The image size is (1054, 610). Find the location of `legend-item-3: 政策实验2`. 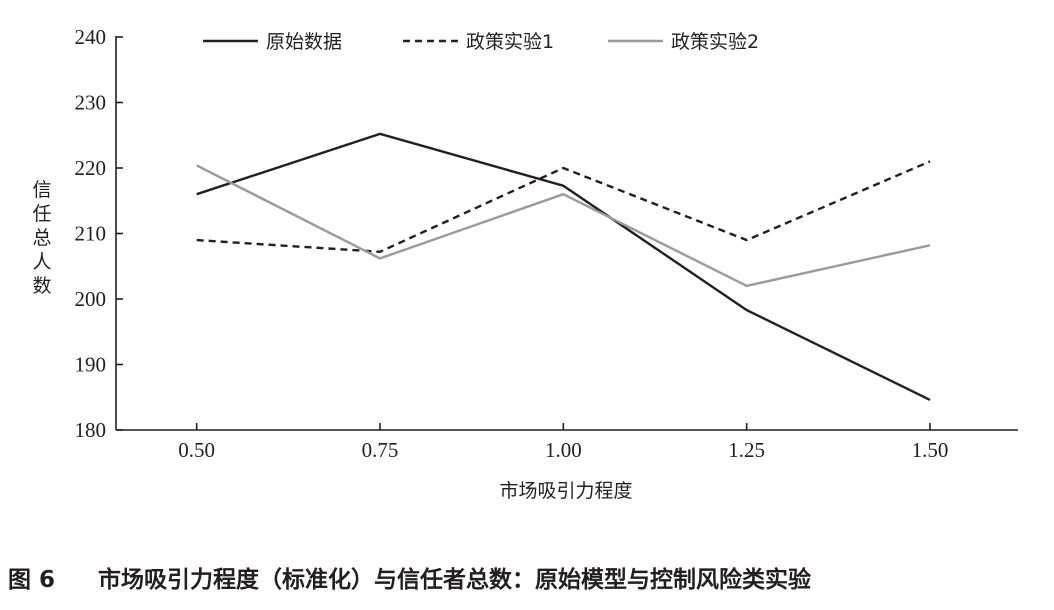

legend-item-3: 政策实验2 is located at coordinates (683, 42).